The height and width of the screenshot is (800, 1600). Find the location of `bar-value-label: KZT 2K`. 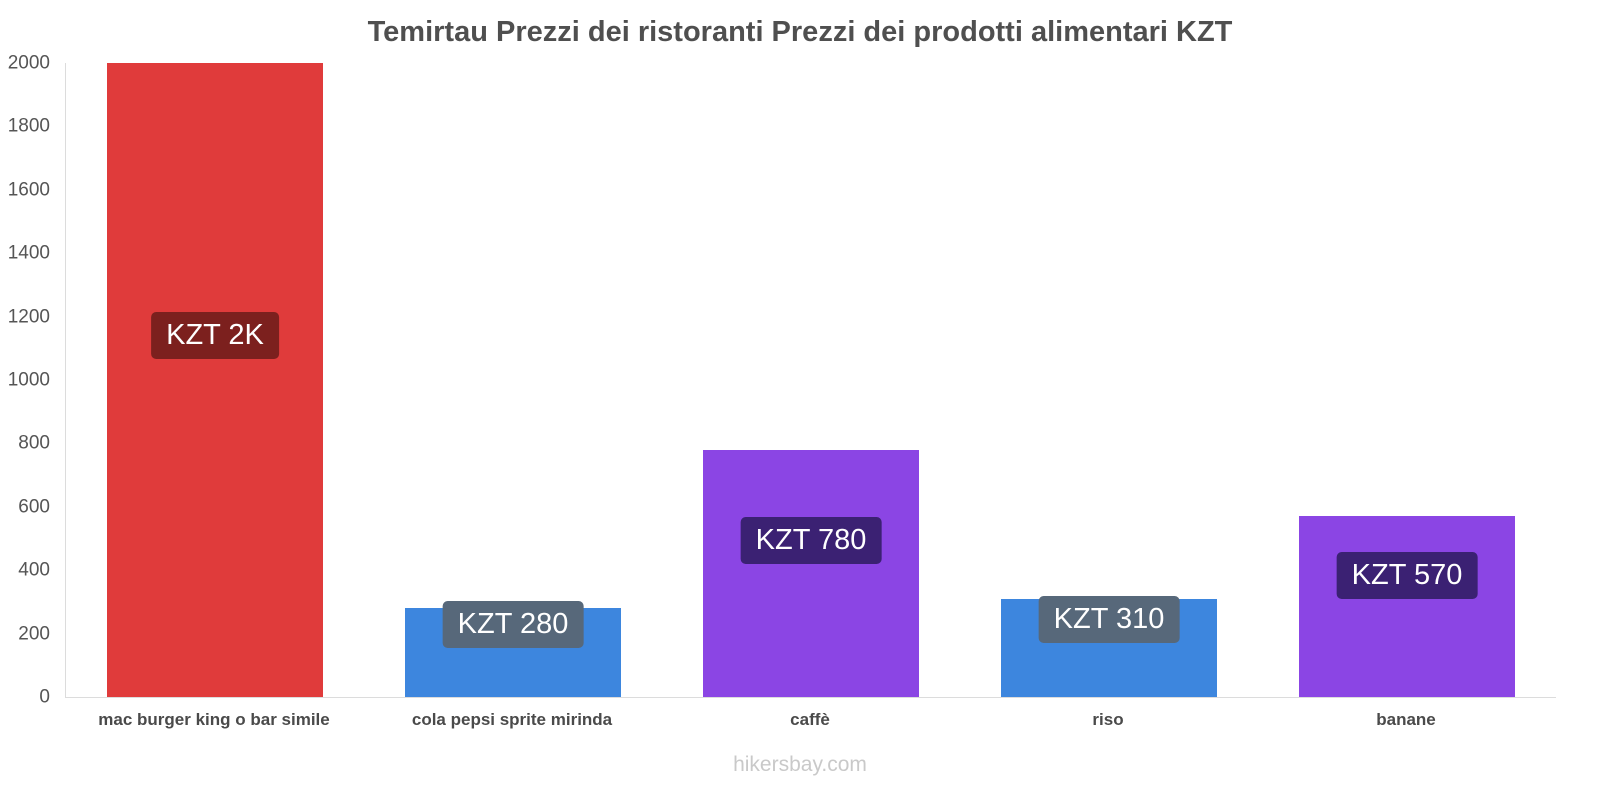

bar-value-label: KZT 2K is located at coordinates (215, 335).